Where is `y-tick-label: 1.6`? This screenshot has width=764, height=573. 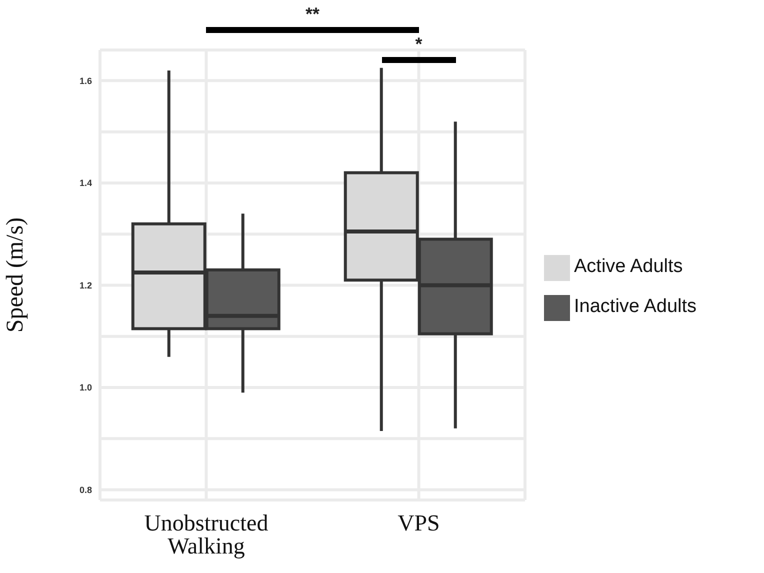
y-tick-label: 1.6 is located at coordinates (85, 81).